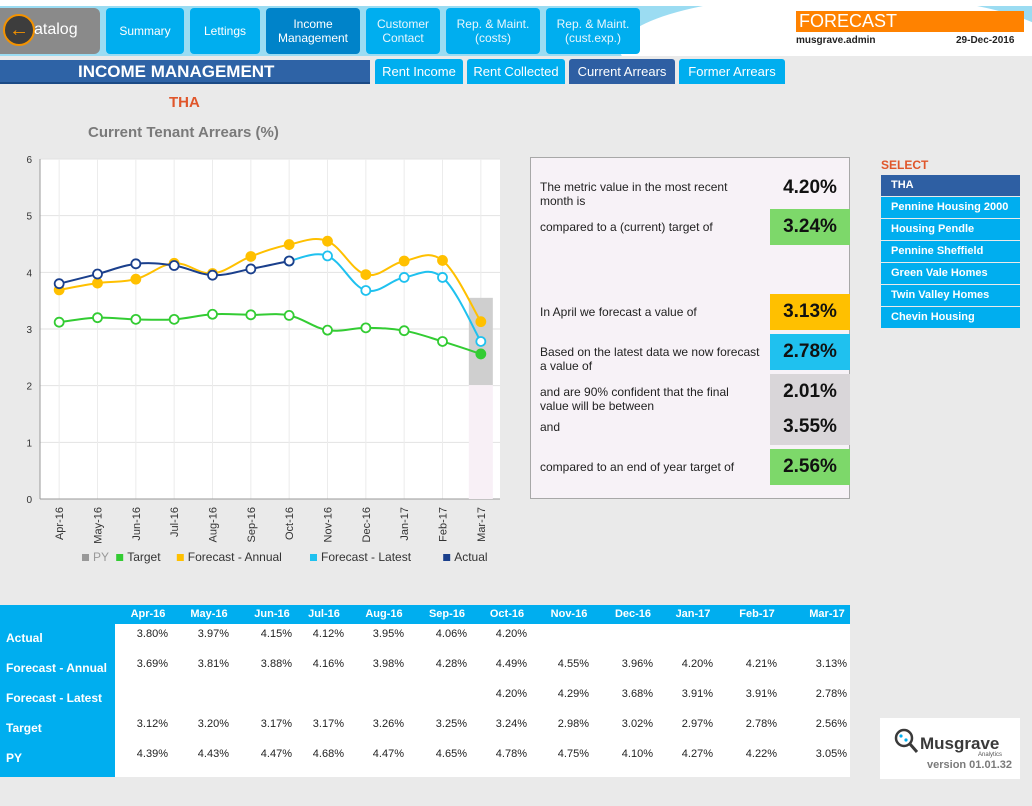 This screenshot has height=806, width=1032. Describe the element at coordinates (637, 724) in the screenshot. I see `table-cell: 3.02%` at that location.